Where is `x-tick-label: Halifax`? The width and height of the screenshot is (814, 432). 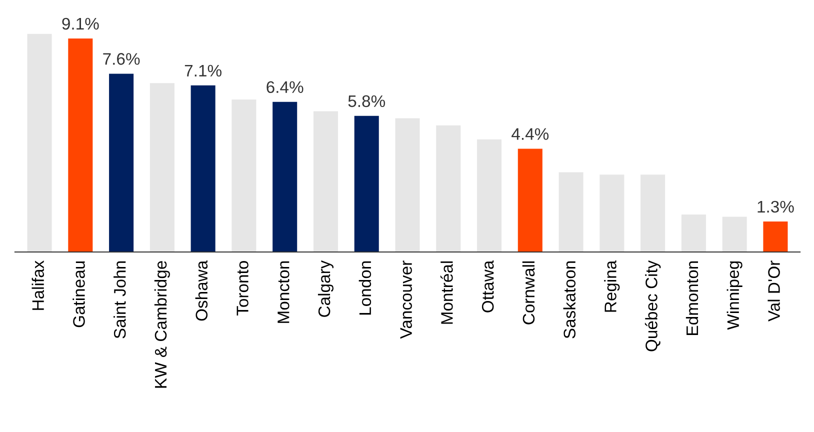
x-tick-label: Halifax is located at coordinates (38, 285).